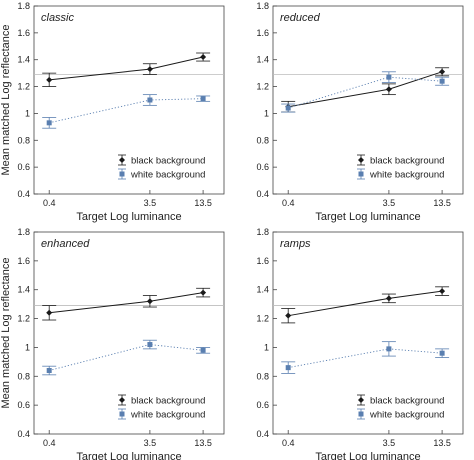  What do you see at coordinates (58, 18) in the screenshot?
I see `panel-title: classic` at bounding box center [58, 18].